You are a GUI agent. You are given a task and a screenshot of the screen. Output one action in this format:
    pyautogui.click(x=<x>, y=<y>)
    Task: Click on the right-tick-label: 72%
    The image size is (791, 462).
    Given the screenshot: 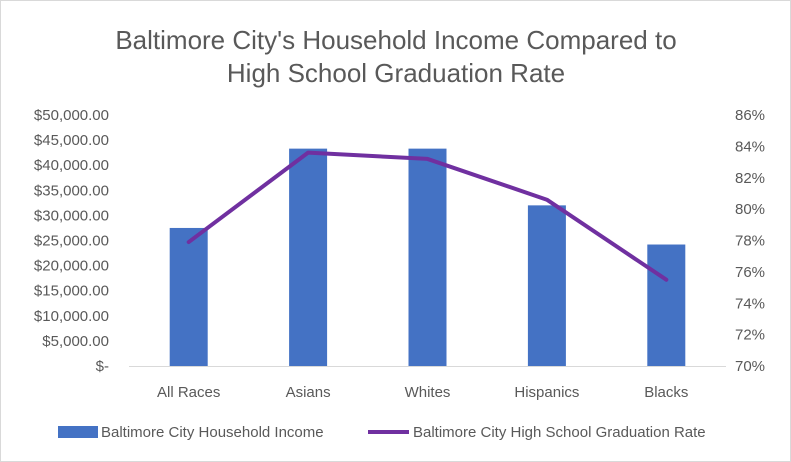 What is the action you would take?
    pyautogui.click(x=750, y=335)
    